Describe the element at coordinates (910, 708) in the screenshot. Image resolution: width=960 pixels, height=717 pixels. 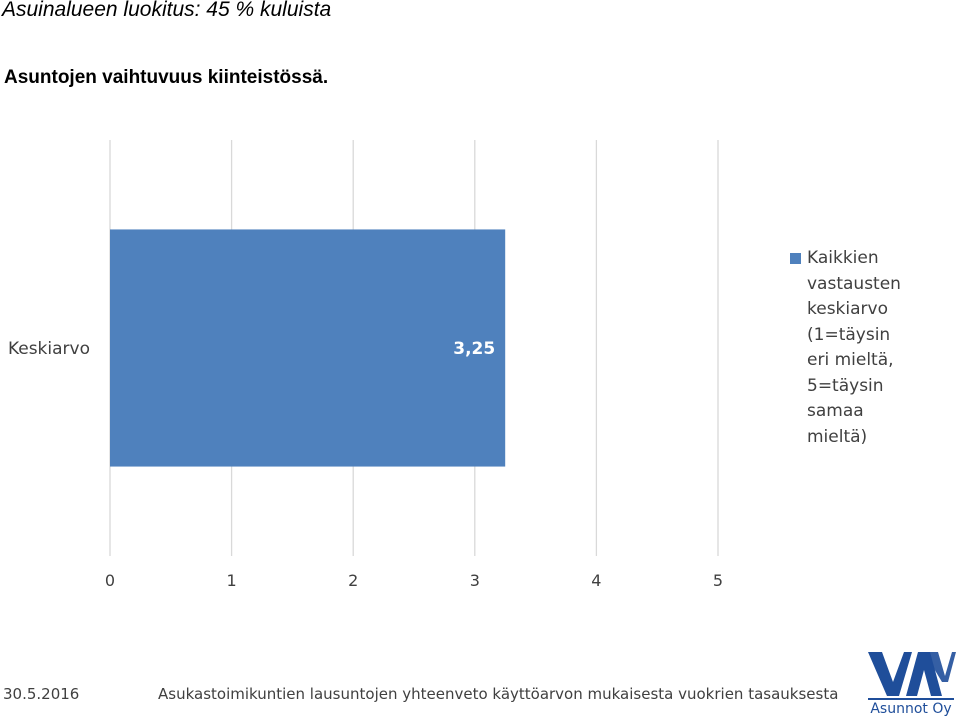
I see `logo-text: Asunnot Oy` at that location.